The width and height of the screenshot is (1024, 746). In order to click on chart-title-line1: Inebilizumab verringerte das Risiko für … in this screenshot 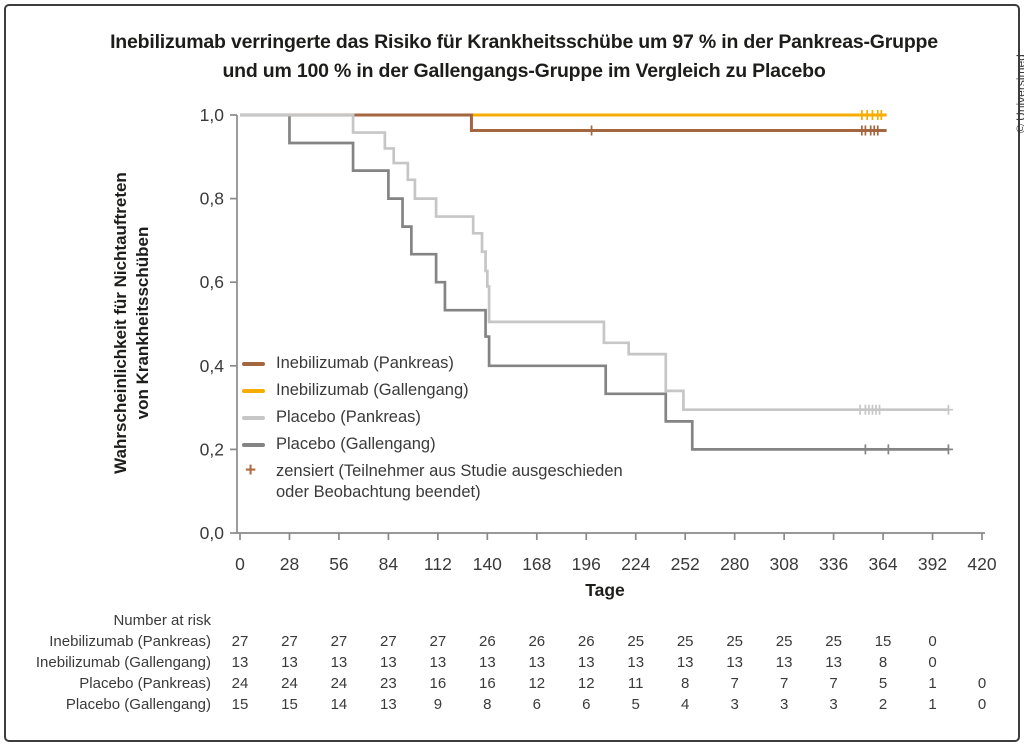, I will do `click(524, 42)`.